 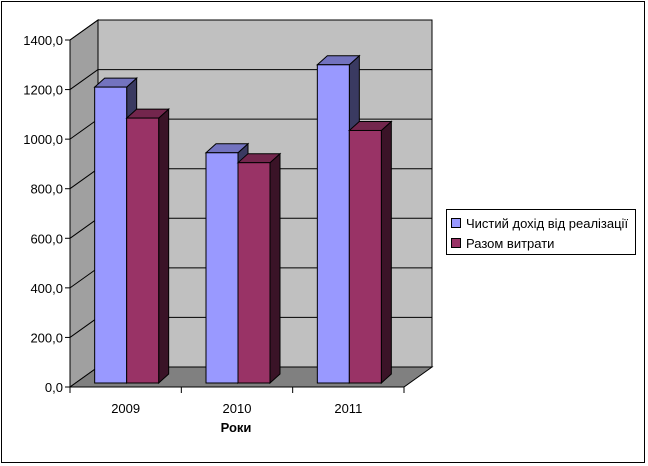 I want to click on legend-item: Разом витрати, so click(x=541, y=243).